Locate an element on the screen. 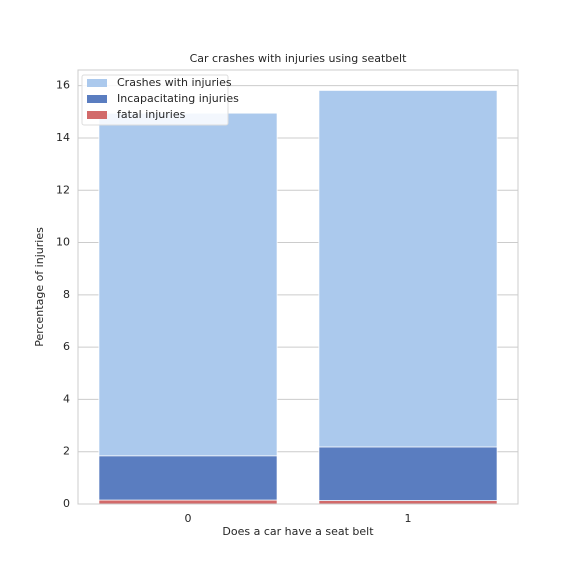 This screenshot has height=576, width=576. legend-label: Incapacitating injuries is located at coordinates (178, 98).